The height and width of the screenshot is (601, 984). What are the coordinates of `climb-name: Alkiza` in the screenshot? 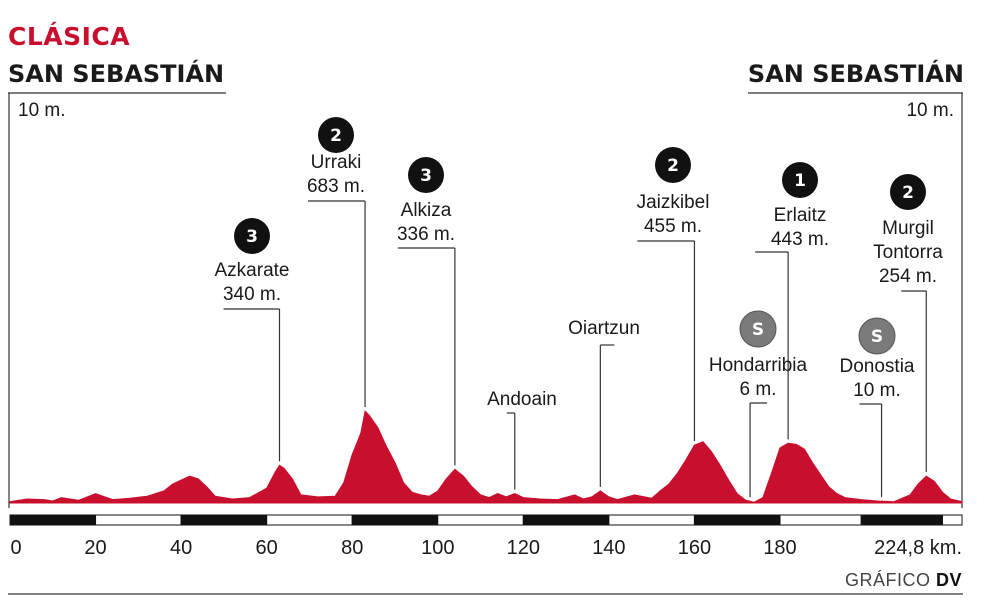 It's located at (426, 210).